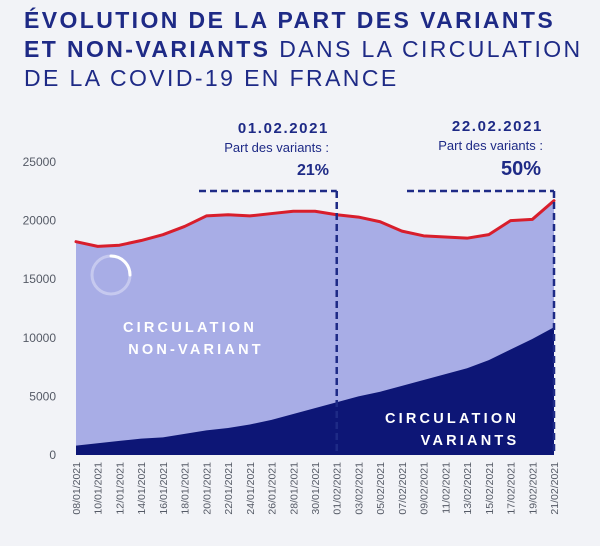  I want to click on annotation-1-caption: Part des variants :, so click(276, 147).